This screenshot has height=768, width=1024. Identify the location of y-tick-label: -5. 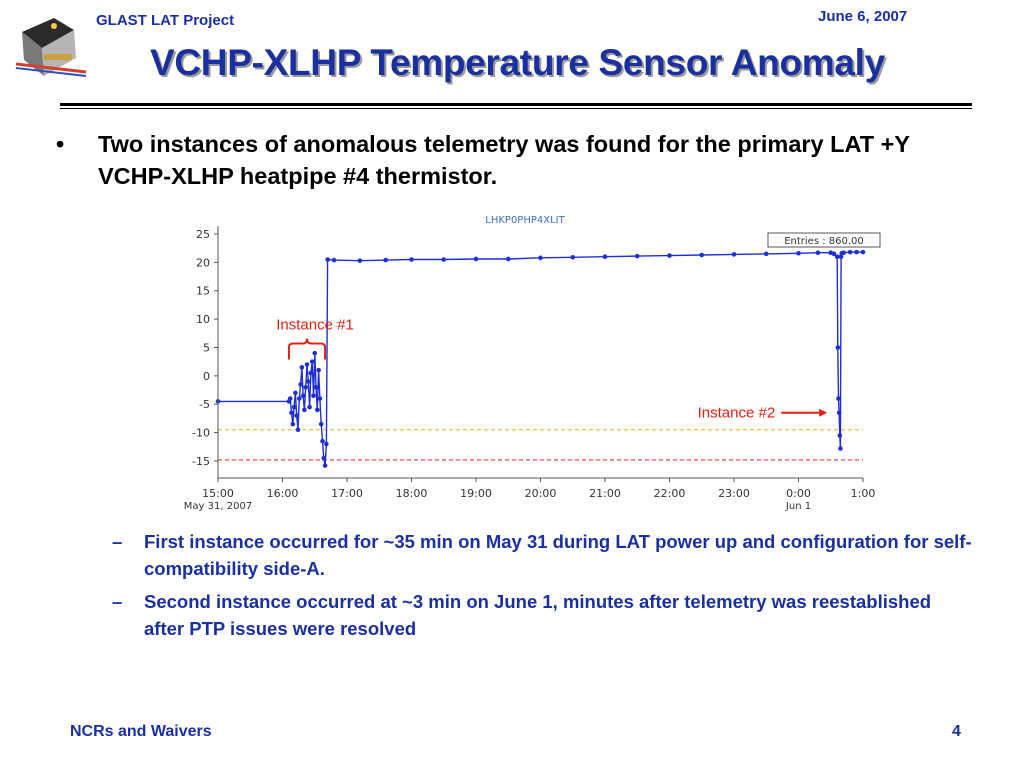
(204, 404).